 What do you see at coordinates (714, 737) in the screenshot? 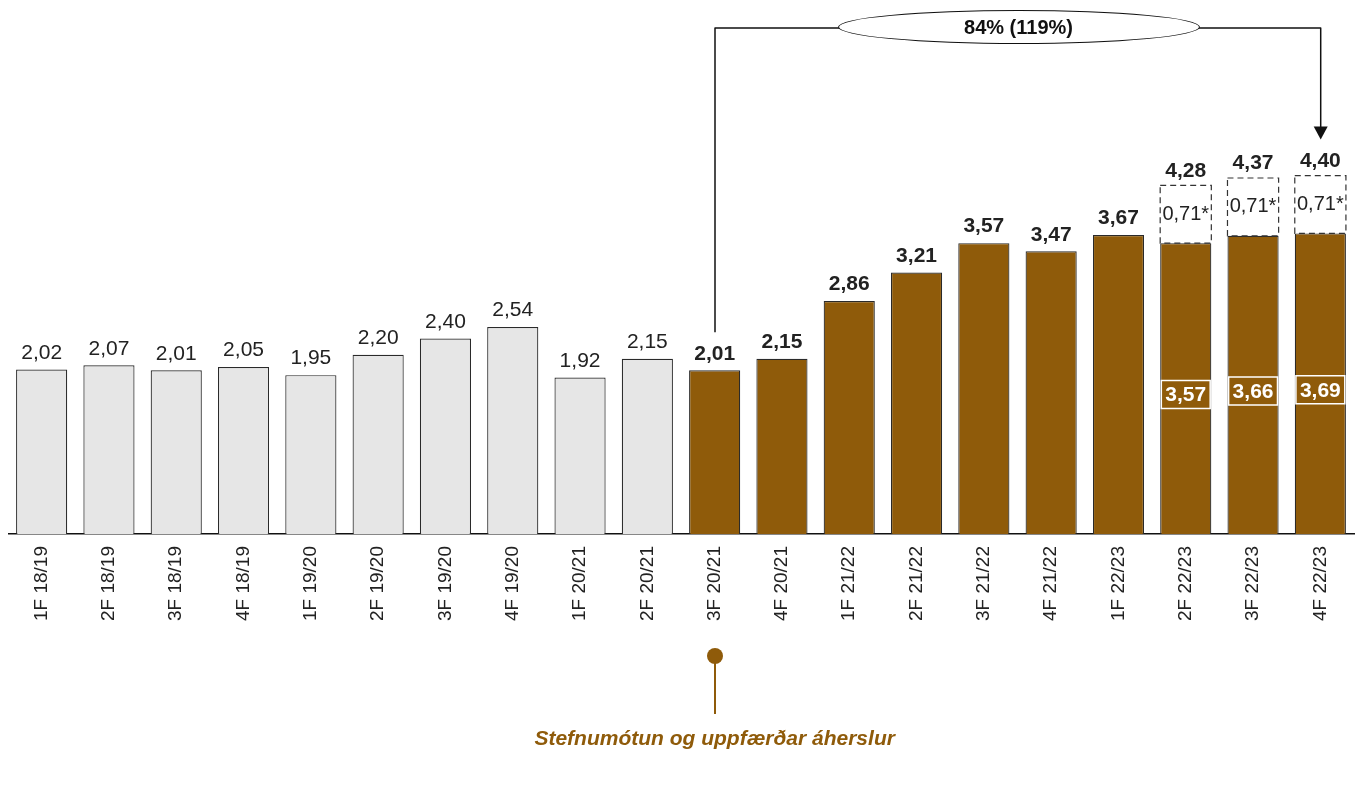
I see `text: Stefnumótun og uppfærðar áherslur` at bounding box center [714, 737].